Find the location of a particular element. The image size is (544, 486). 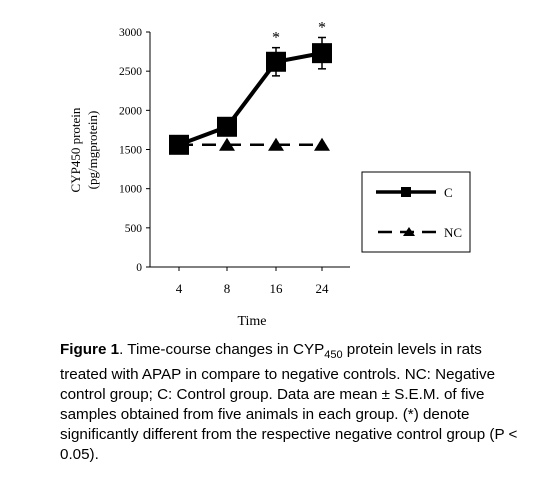

y-axis-label-line2: (pg/mgprotein) is located at coordinates (92, 150).